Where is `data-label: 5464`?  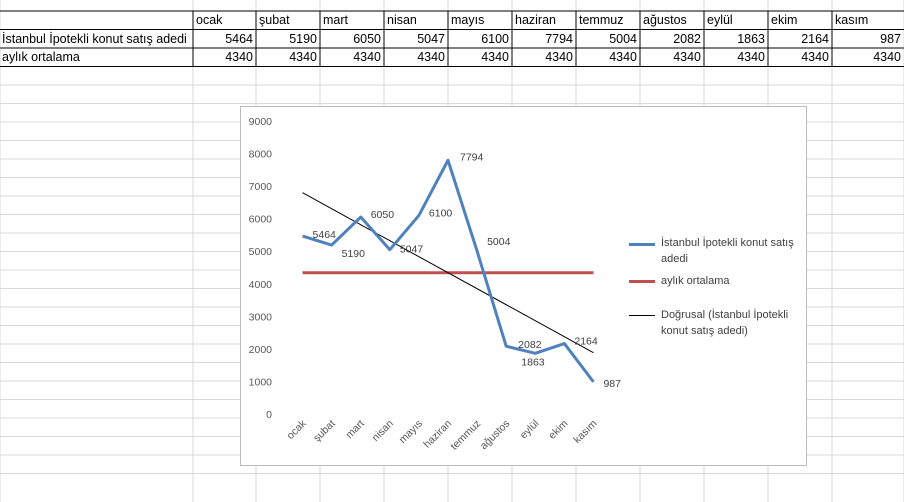 data-label: 5464 is located at coordinates (325, 235).